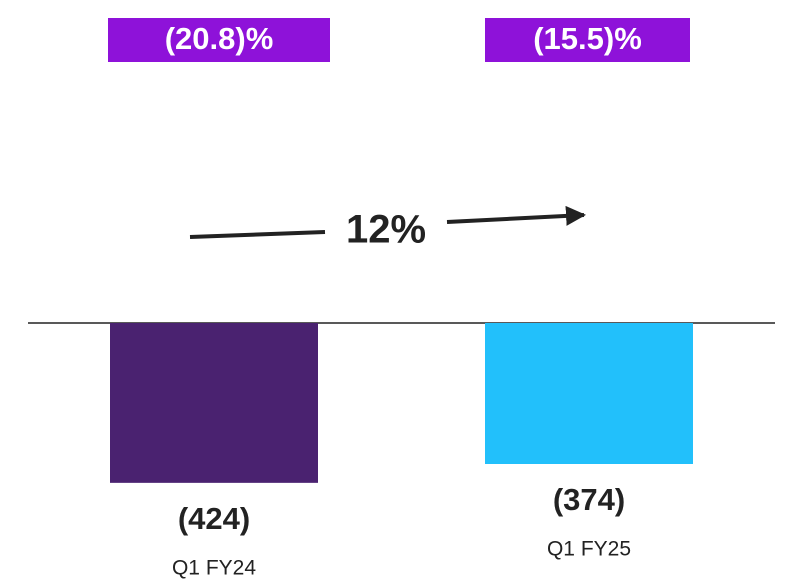  What do you see at coordinates (386, 230) in the screenshot?
I see `change-label: 12%` at bounding box center [386, 230].